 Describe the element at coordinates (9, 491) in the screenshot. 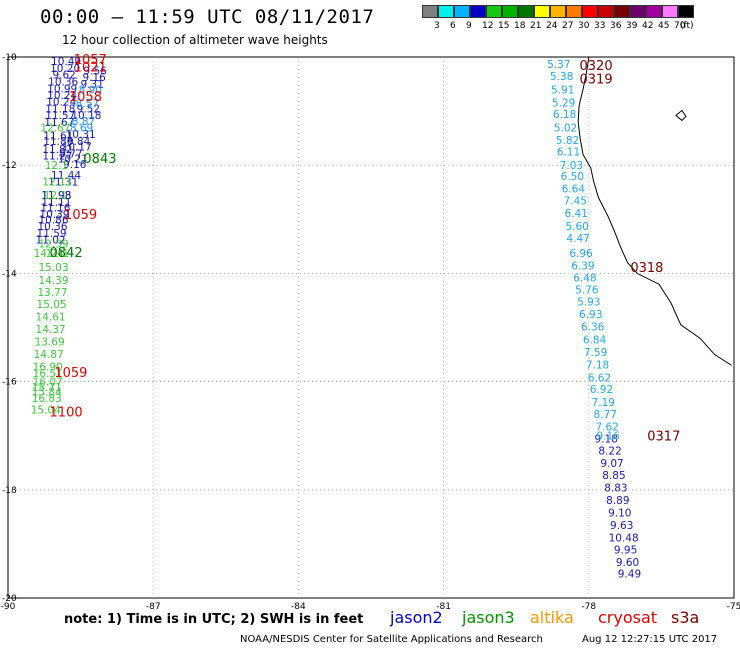

I see `lat-tick-label: -18` at that location.